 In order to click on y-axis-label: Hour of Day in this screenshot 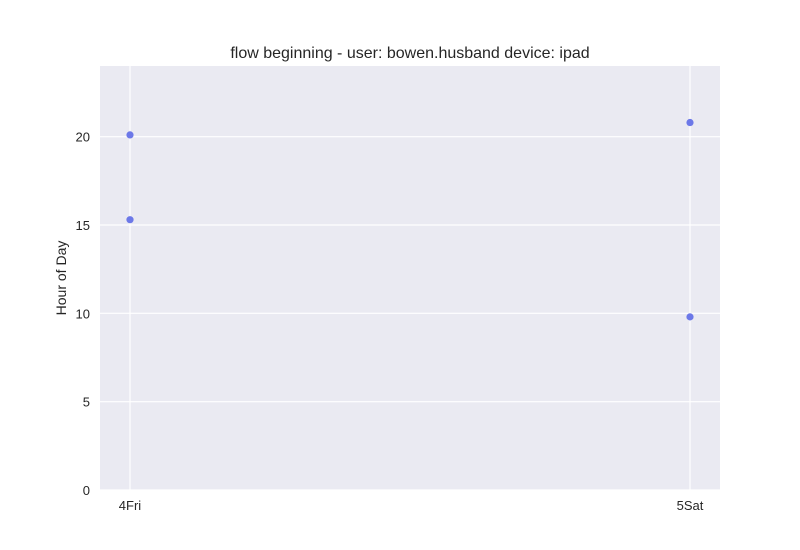, I will do `click(61, 278)`.